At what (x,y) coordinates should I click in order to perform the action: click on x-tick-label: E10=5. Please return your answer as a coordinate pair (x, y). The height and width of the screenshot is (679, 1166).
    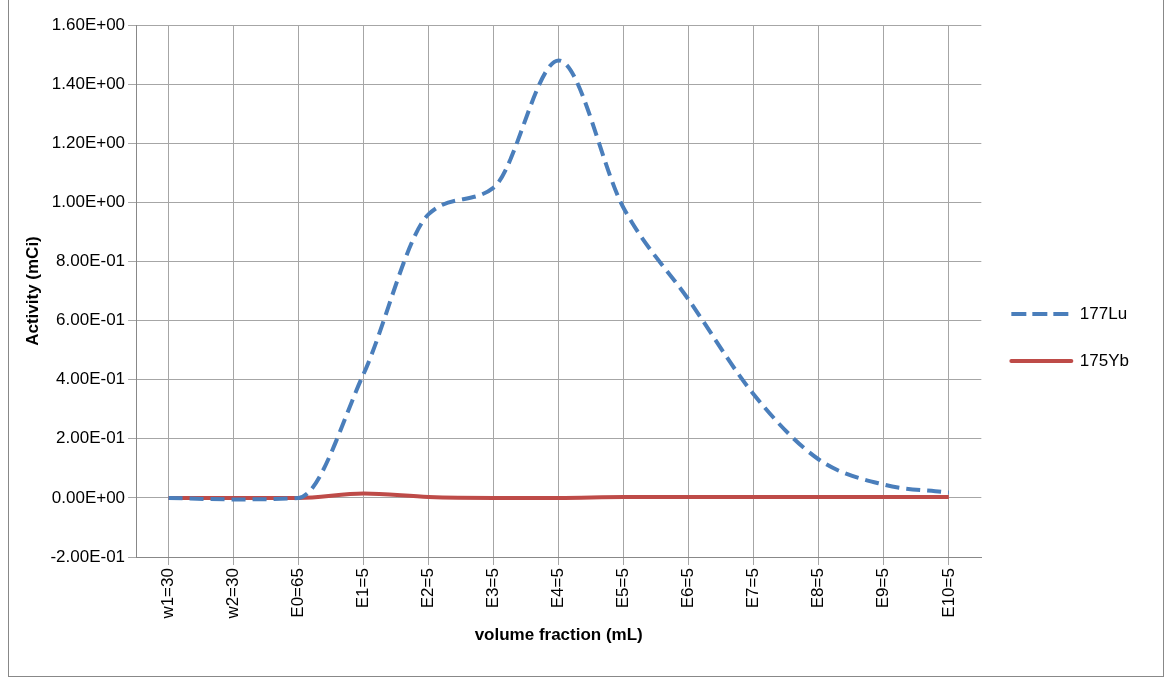
    Looking at the image, I should click on (948, 593).